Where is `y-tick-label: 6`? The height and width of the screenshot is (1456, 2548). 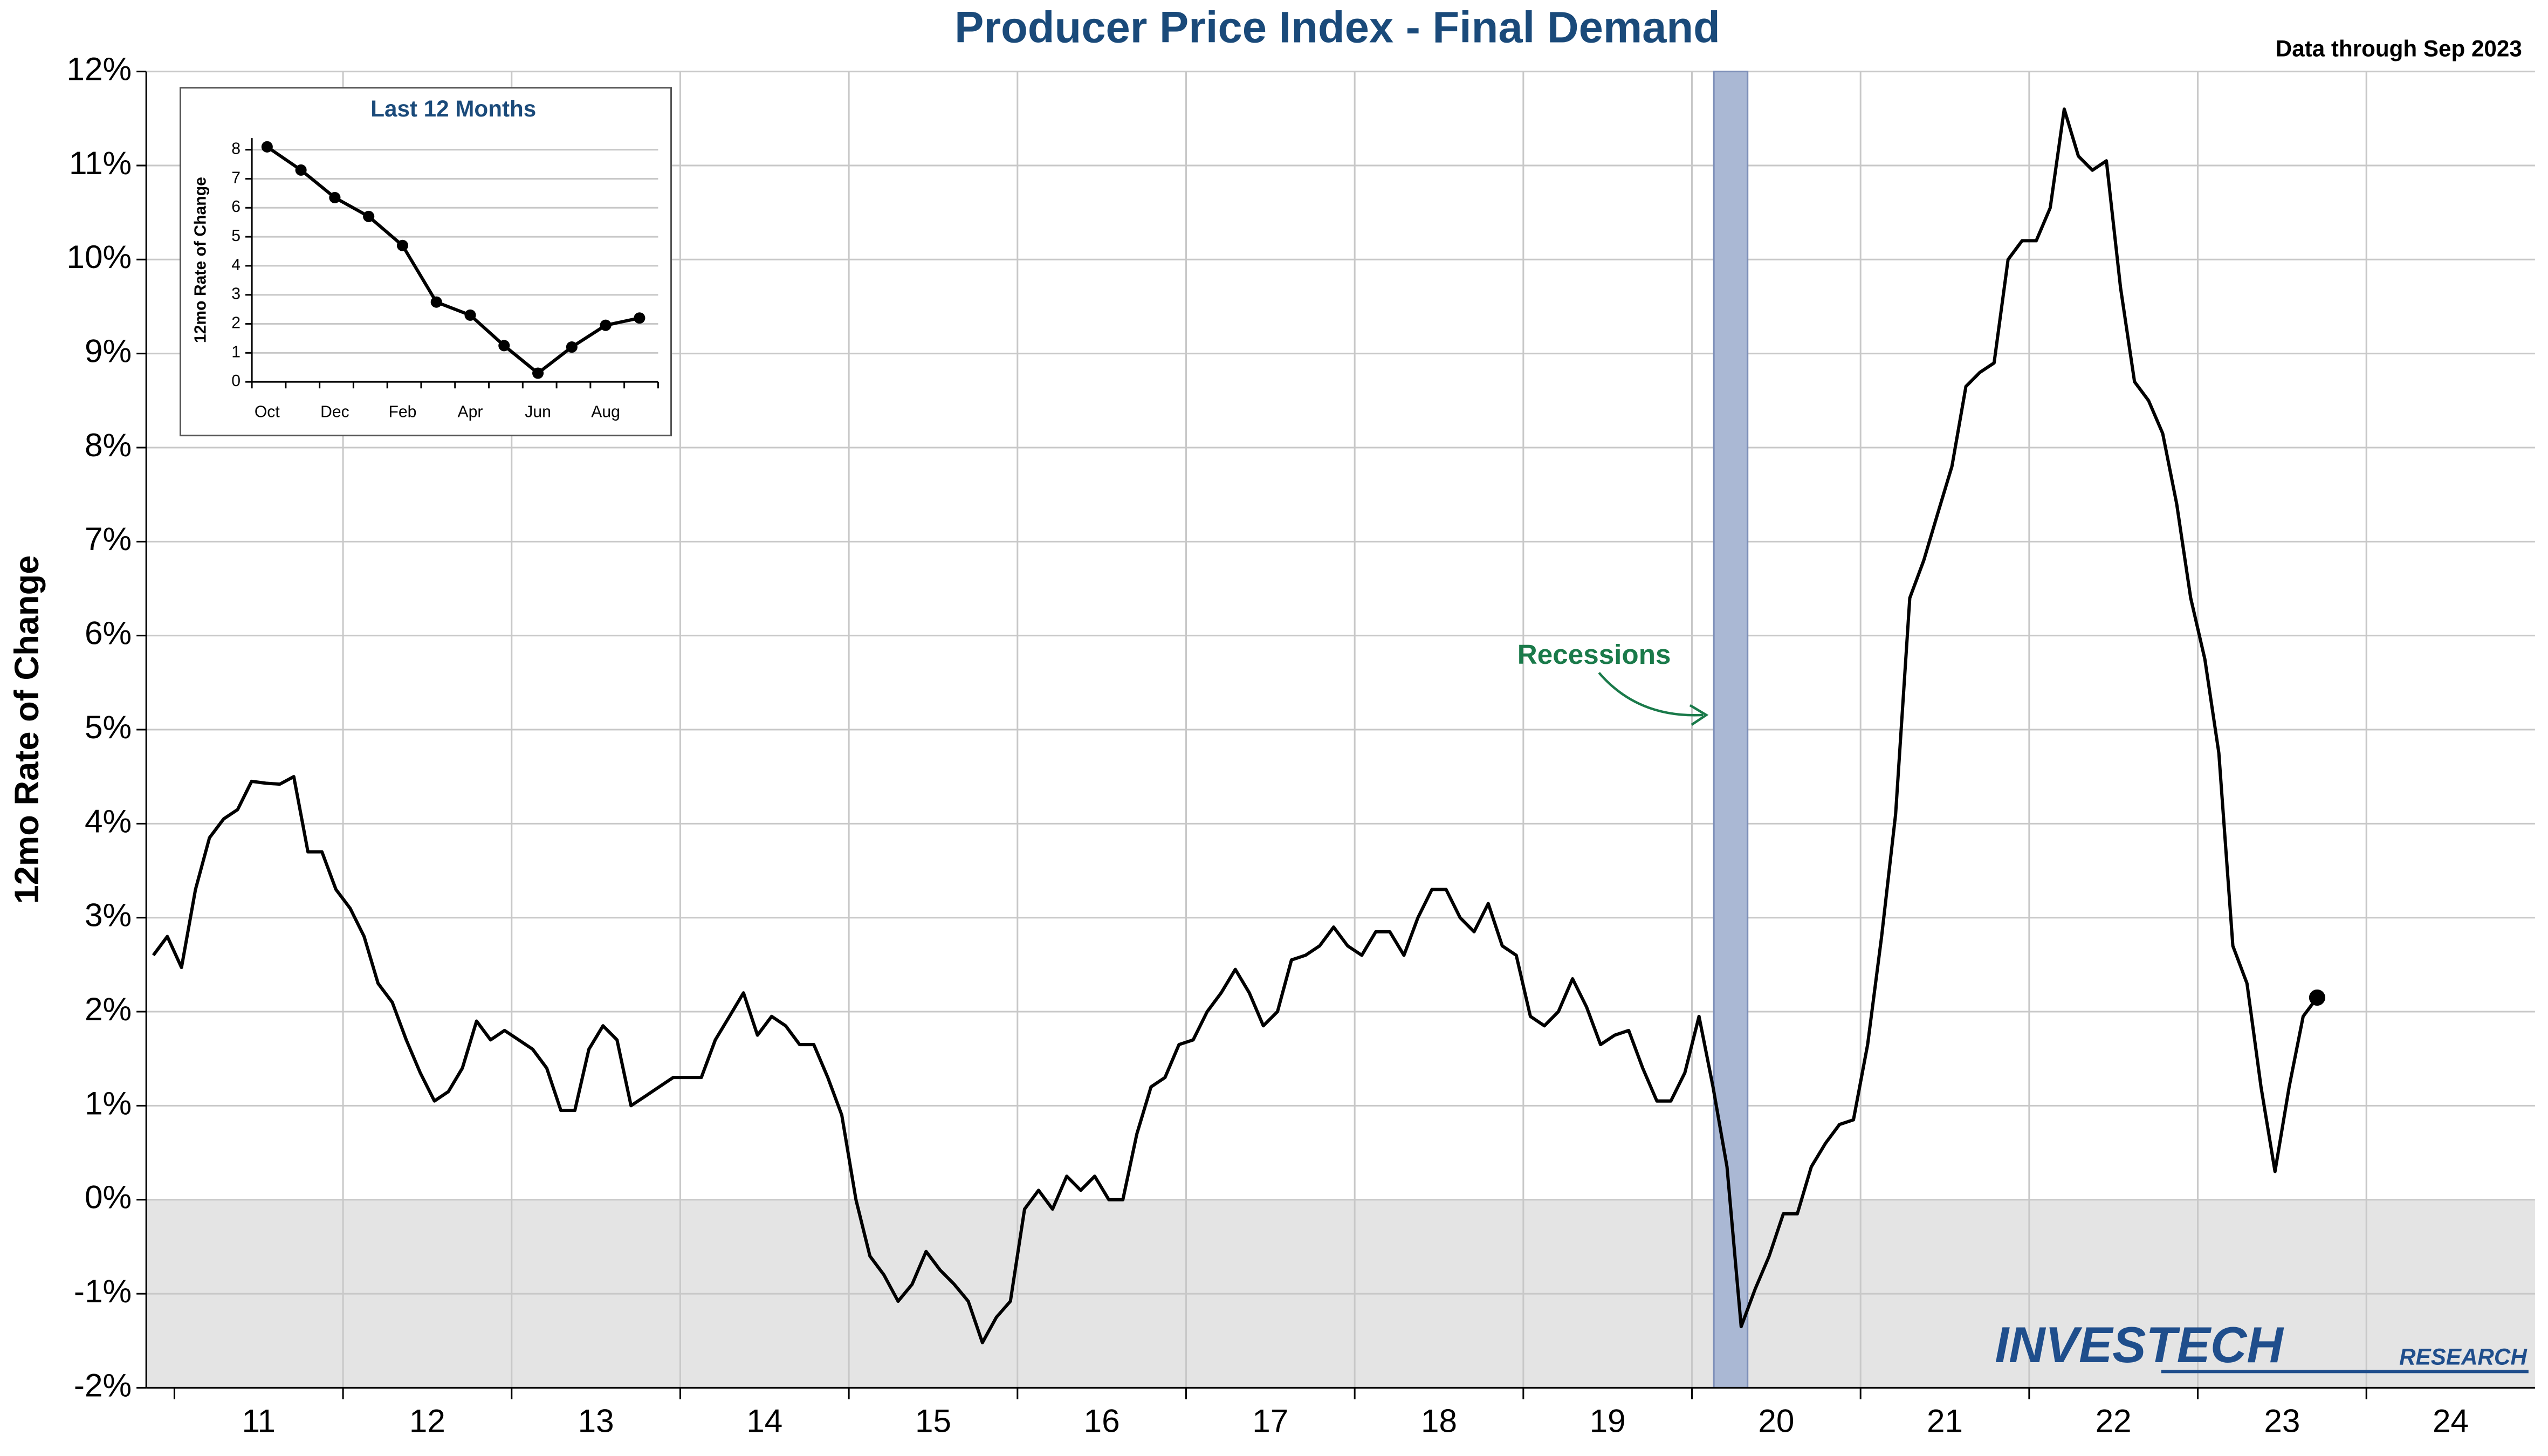
y-tick-label: 6 is located at coordinates (236, 207).